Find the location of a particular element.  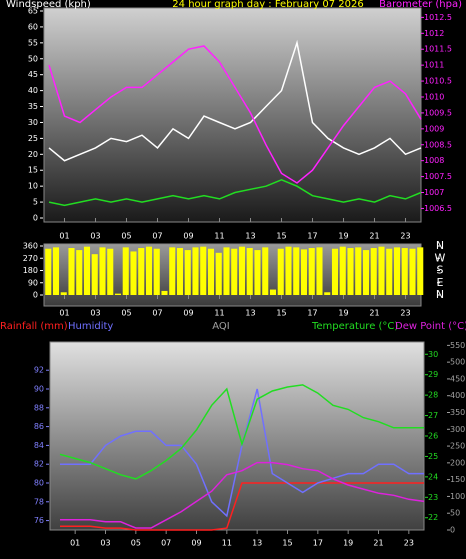

y-tick-label: 30 is located at coordinates (33, 122).